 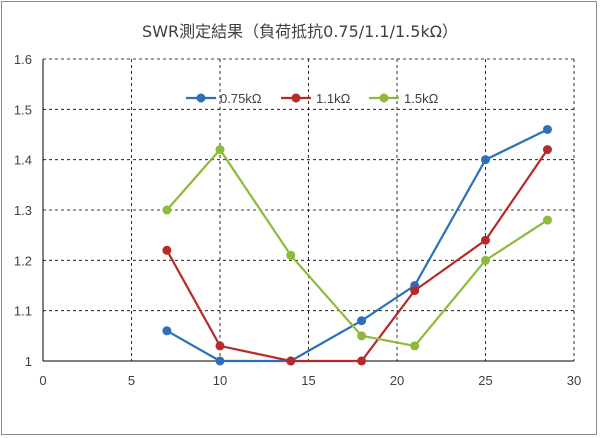 I want to click on y-tick-label: 1.5, so click(x=23, y=109).